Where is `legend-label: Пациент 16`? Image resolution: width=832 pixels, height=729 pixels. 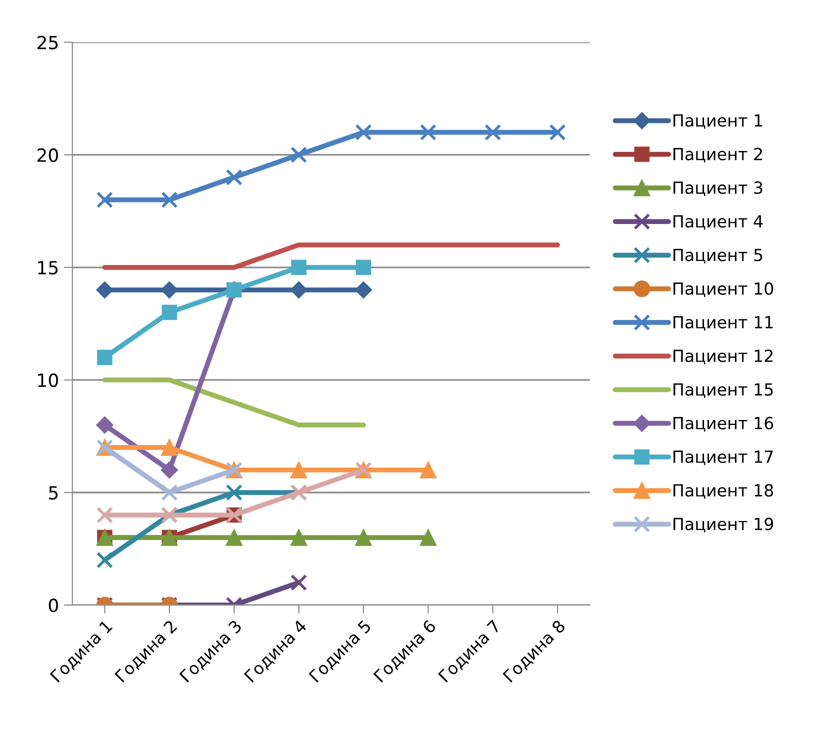
legend-label: Пациент 16 is located at coordinates (724, 424).